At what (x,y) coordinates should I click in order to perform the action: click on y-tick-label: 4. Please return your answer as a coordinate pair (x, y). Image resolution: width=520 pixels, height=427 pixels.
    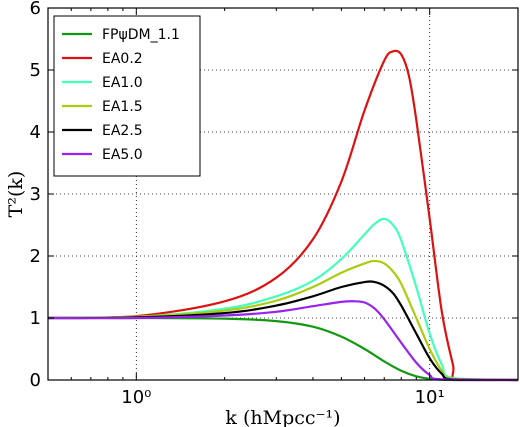
    Looking at the image, I should click on (35, 132).